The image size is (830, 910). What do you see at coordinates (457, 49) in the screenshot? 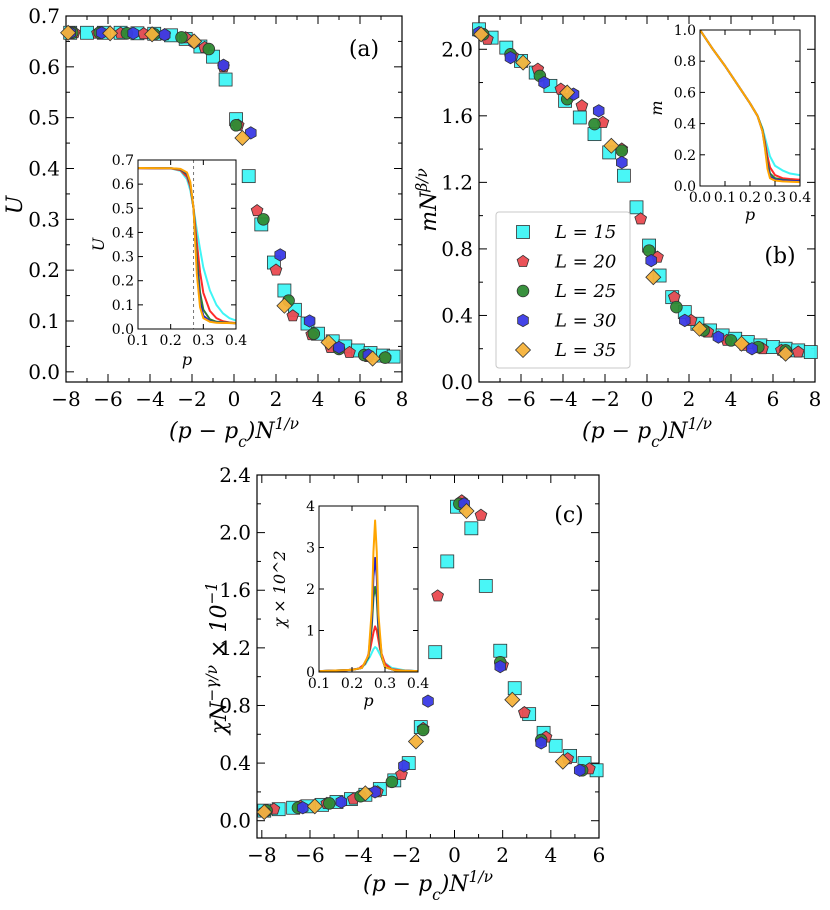
I see `panel2-ytick-label: 2.0` at bounding box center [457, 49].